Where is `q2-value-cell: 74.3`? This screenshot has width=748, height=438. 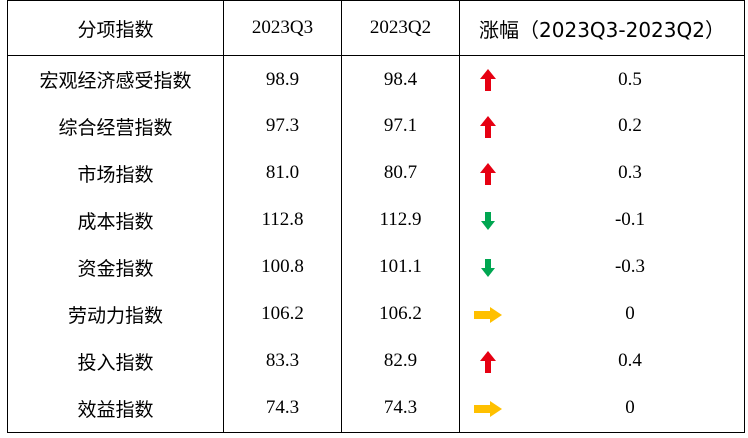 q2-value-cell: 74.3 is located at coordinates (400, 408).